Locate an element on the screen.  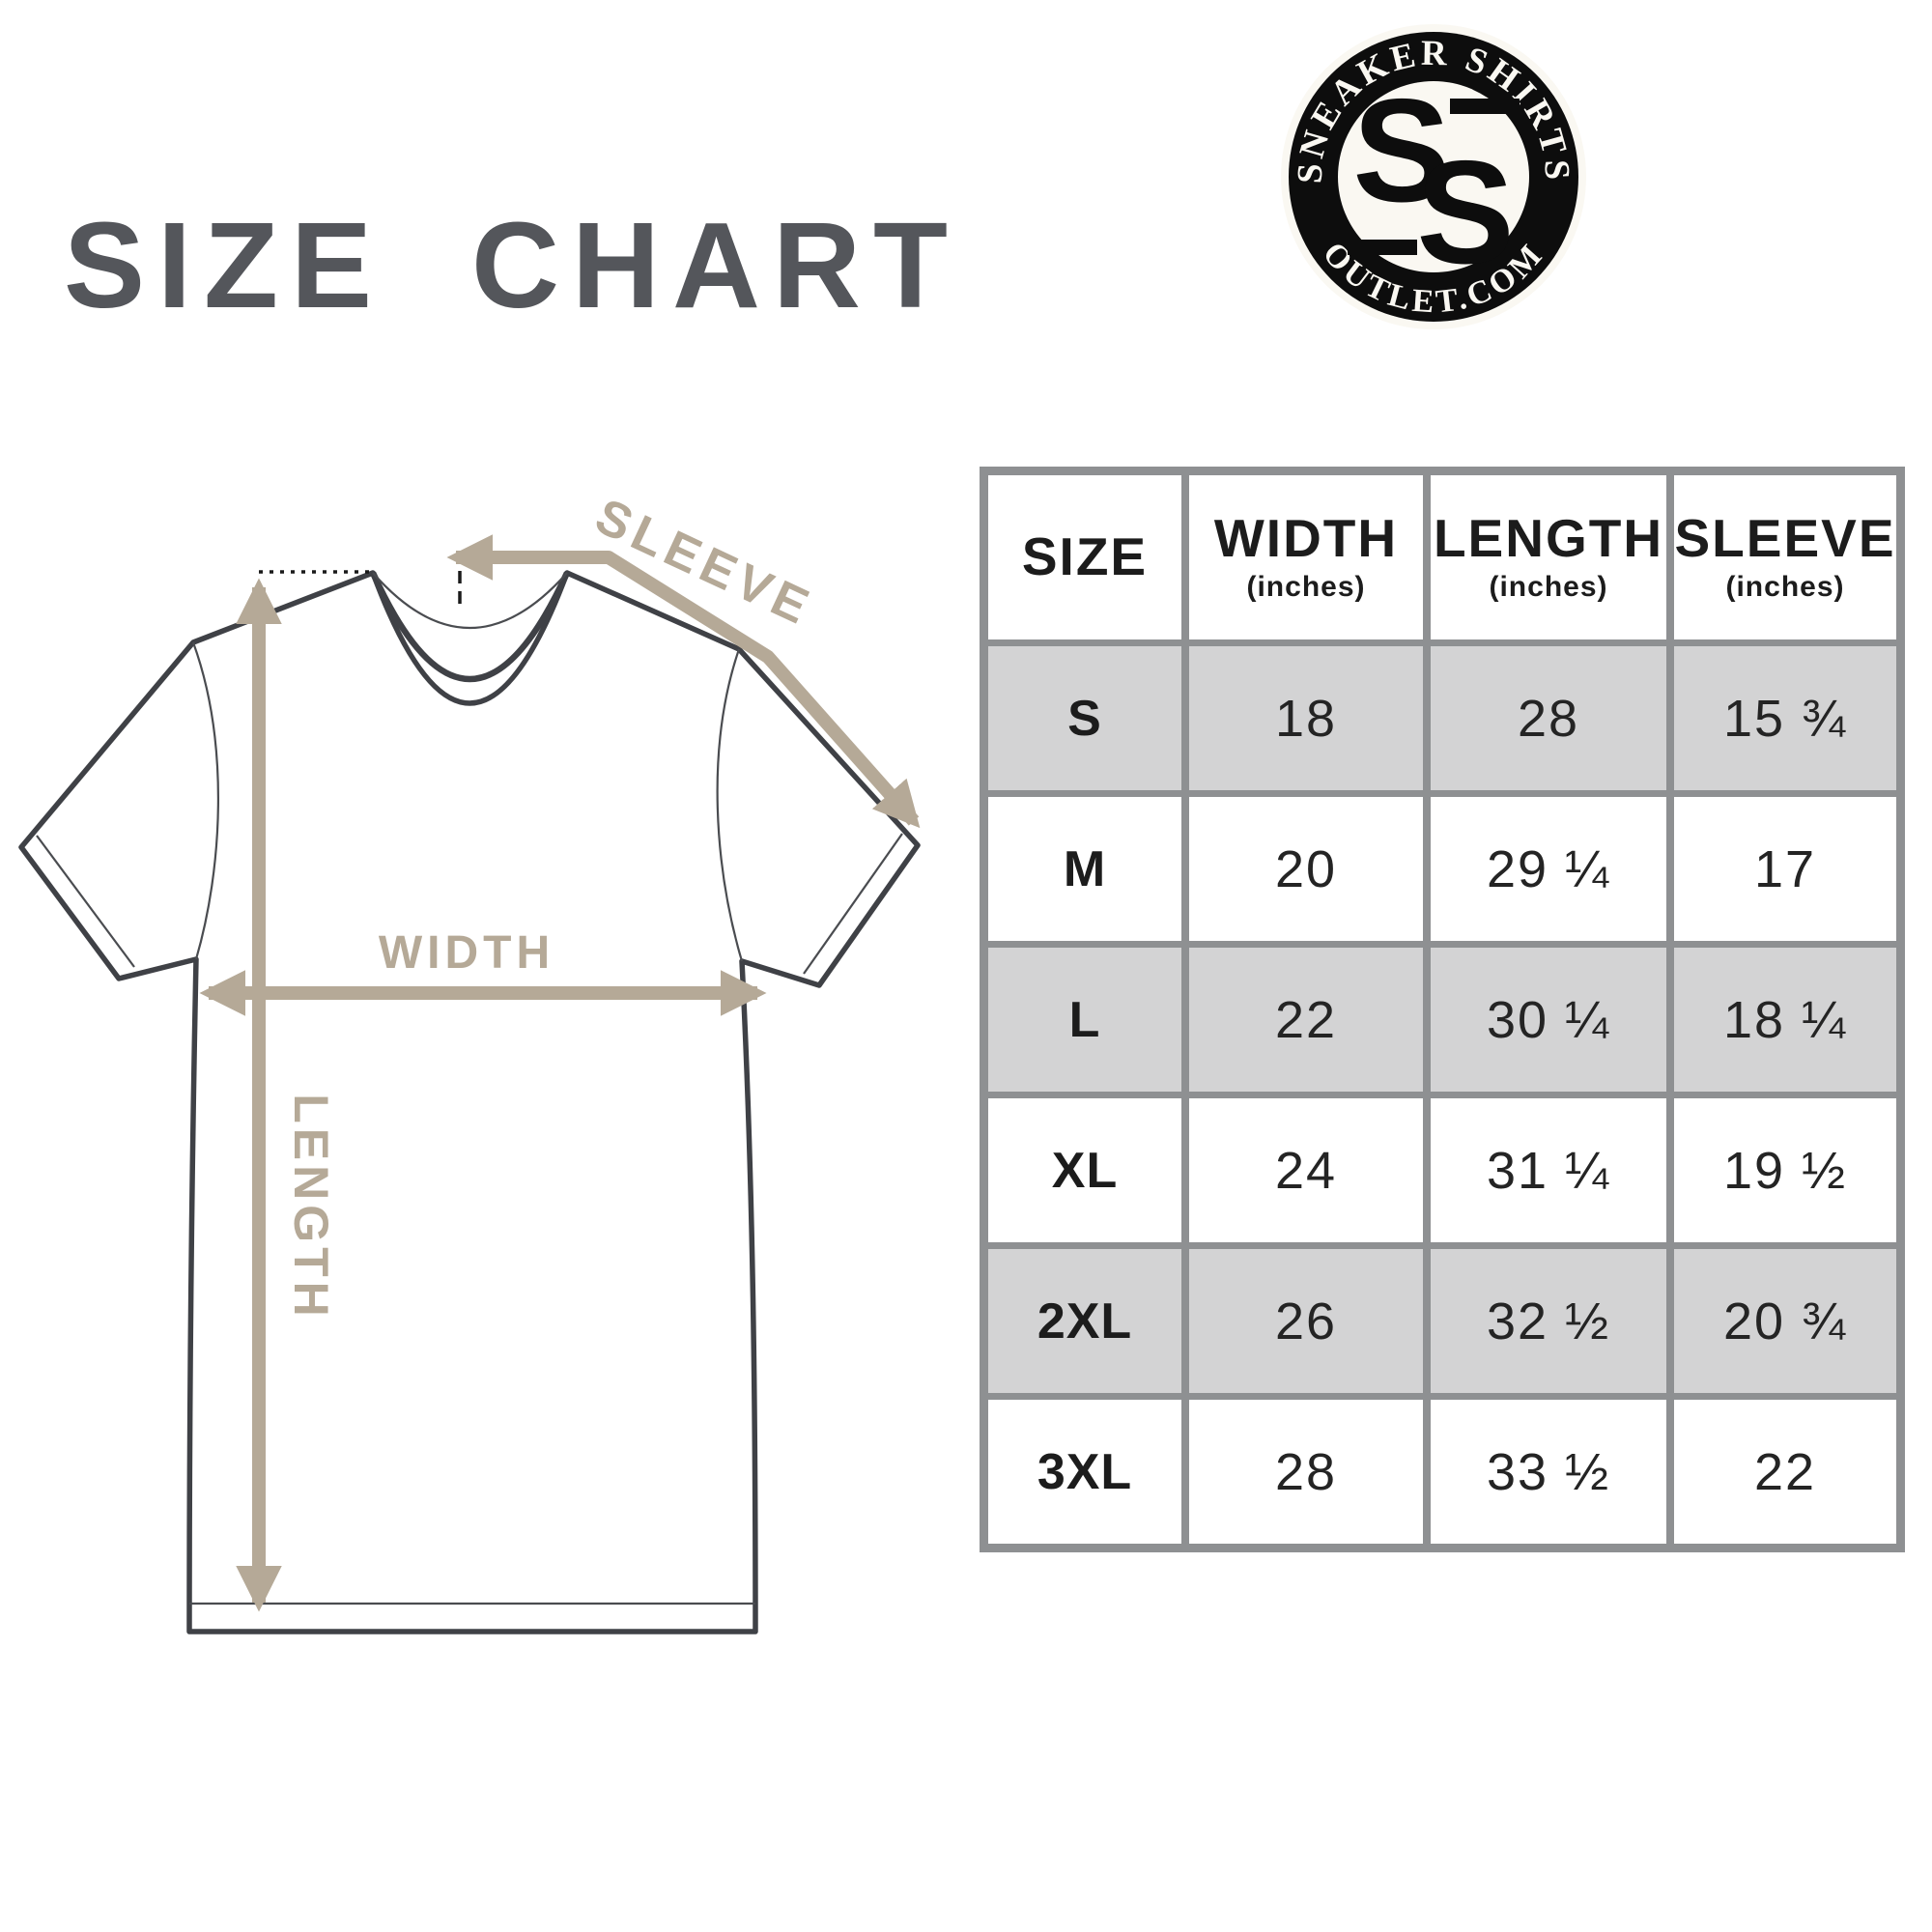
left-armhole-seam is located at coordinates (205, 800).